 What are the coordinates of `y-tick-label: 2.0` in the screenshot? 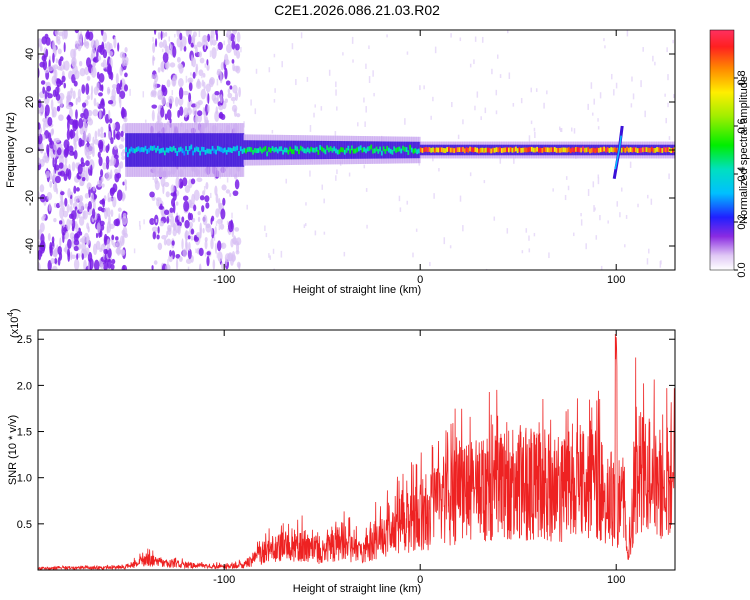 It's located at (24, 386).